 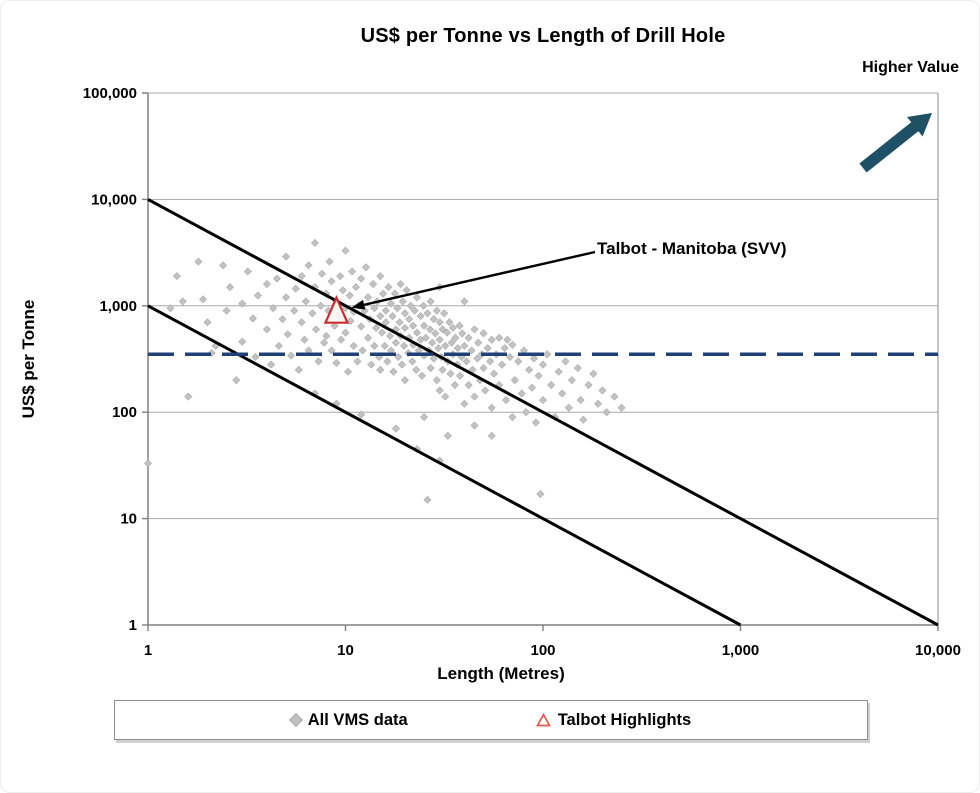 I want to click on legend-label-talbot: Talbot Highlights, so click(x=624, y=719).